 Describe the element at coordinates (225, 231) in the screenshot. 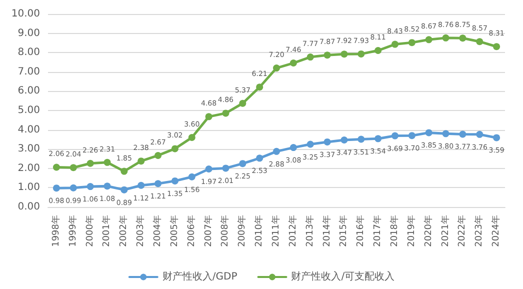

I see `x-tick-label: 2008年` at that location.